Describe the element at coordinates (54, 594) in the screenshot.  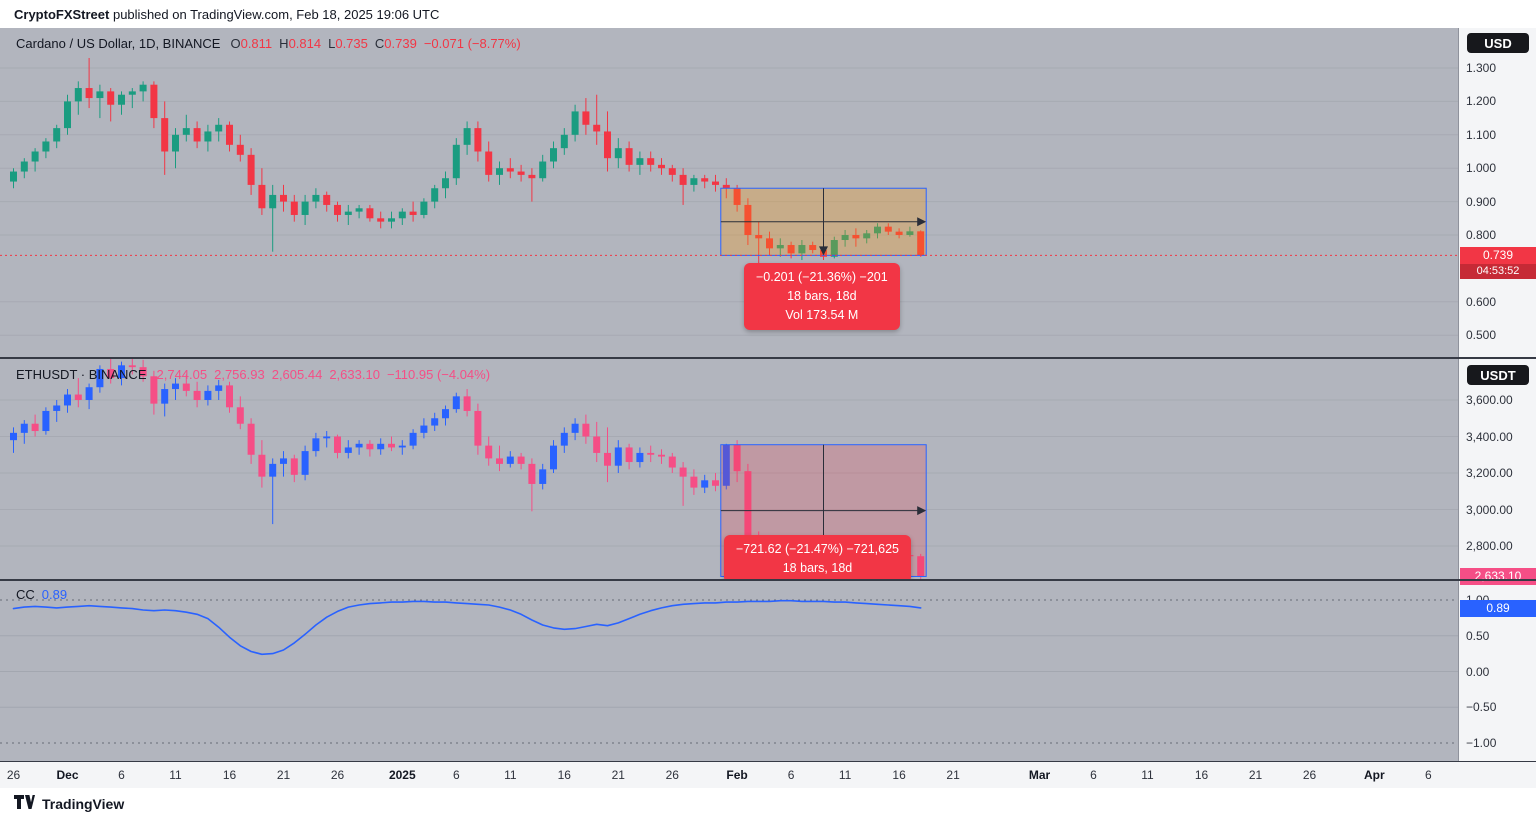
I see `cc-indicator-value: 0.89` at that location.